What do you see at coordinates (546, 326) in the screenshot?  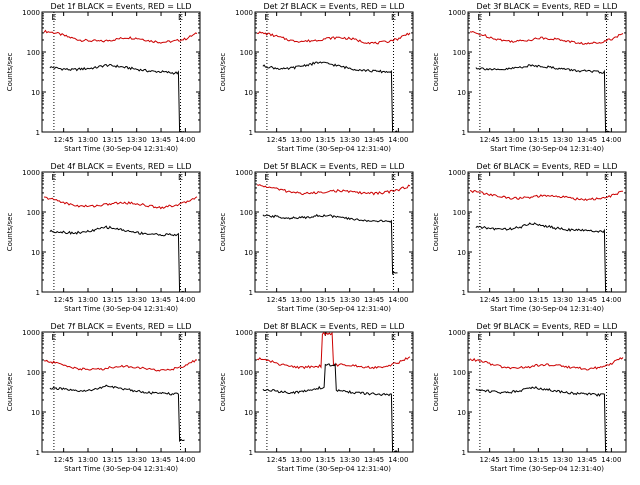 I see `plot-title: Det 9f BLACK = Events, RED = LLD` at bounding box center [546, 326].